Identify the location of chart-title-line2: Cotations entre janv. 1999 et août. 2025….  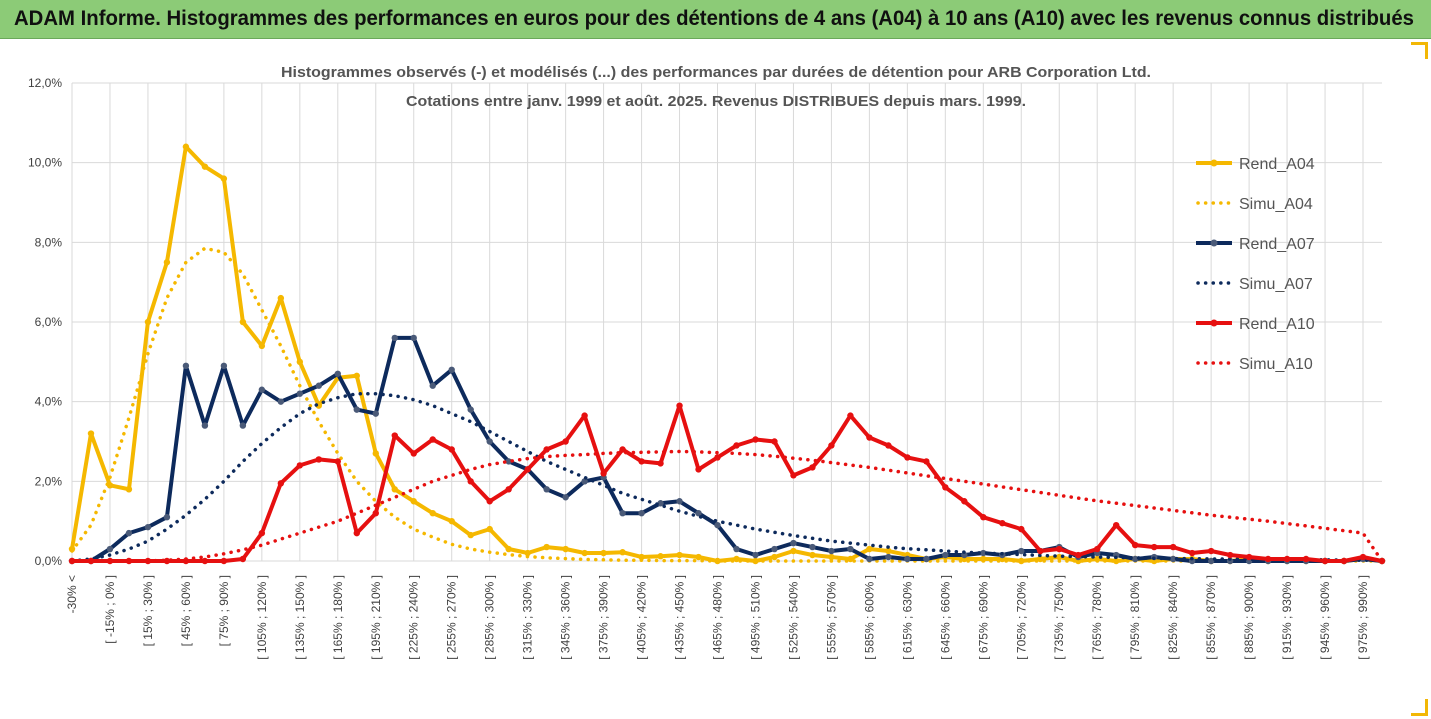
(716, 101).